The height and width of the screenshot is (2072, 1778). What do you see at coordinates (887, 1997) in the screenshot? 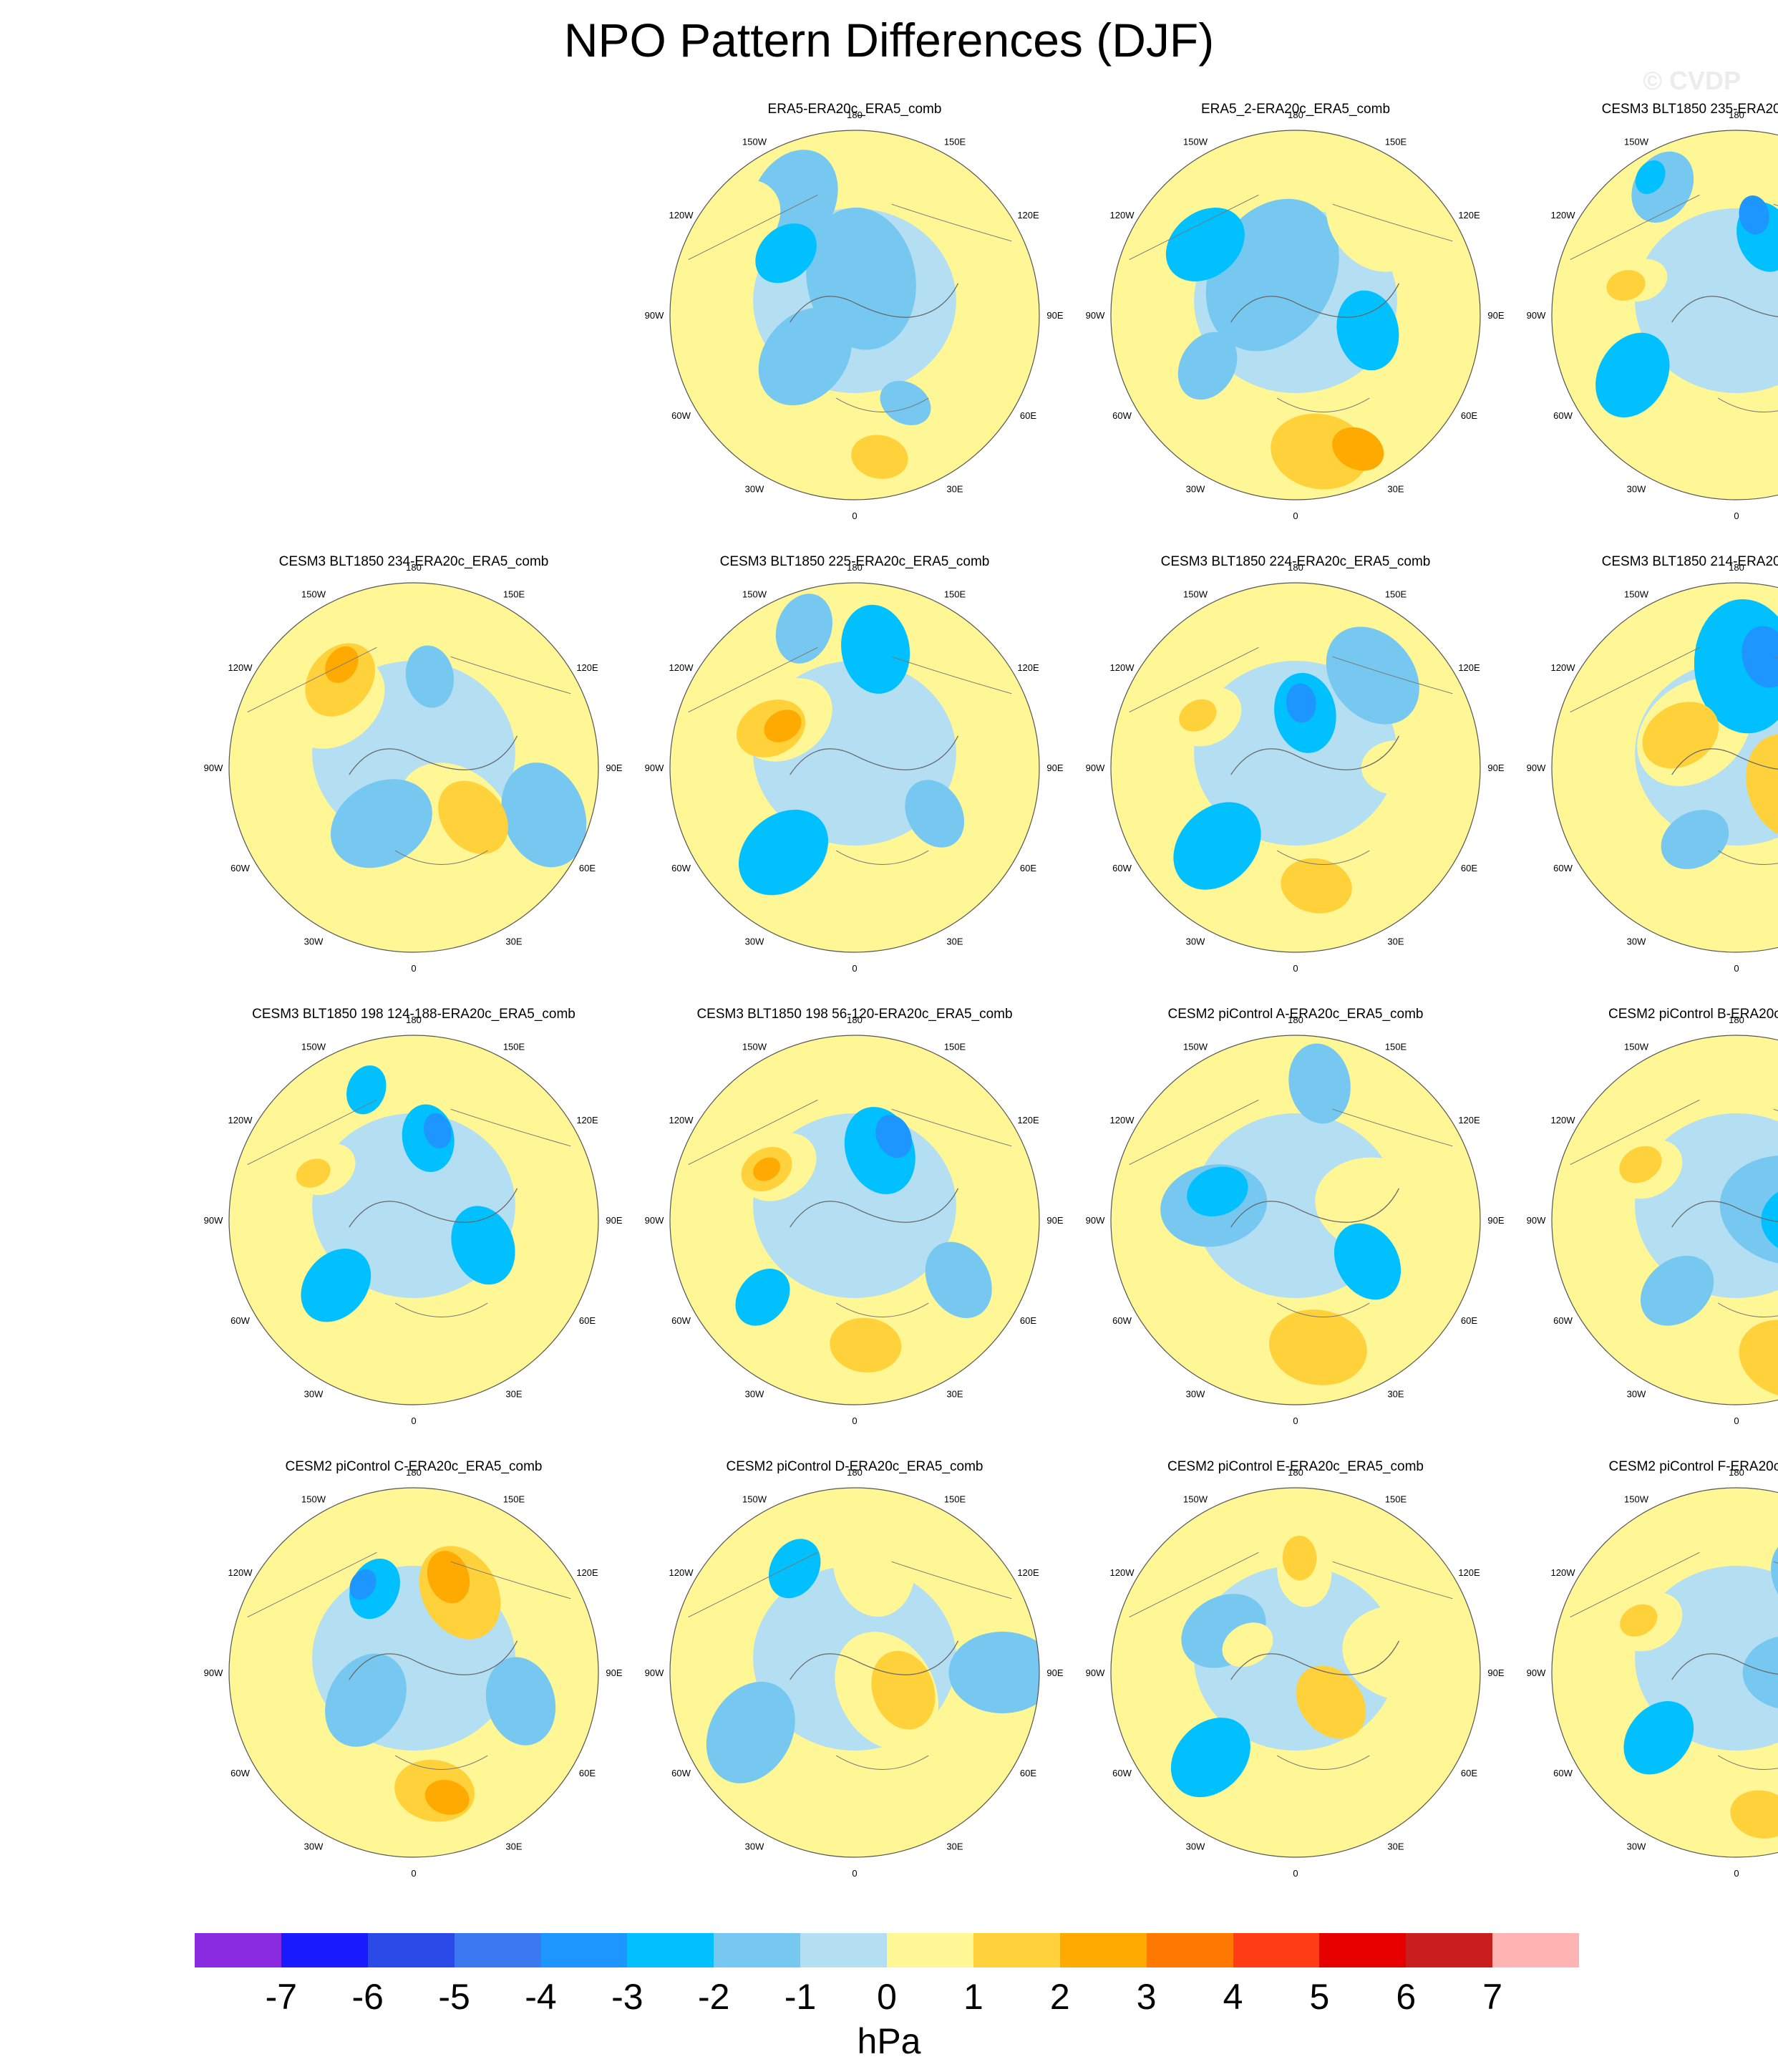
I see `colorbar-tick-label: 0` at bounding box center [887, 1997].